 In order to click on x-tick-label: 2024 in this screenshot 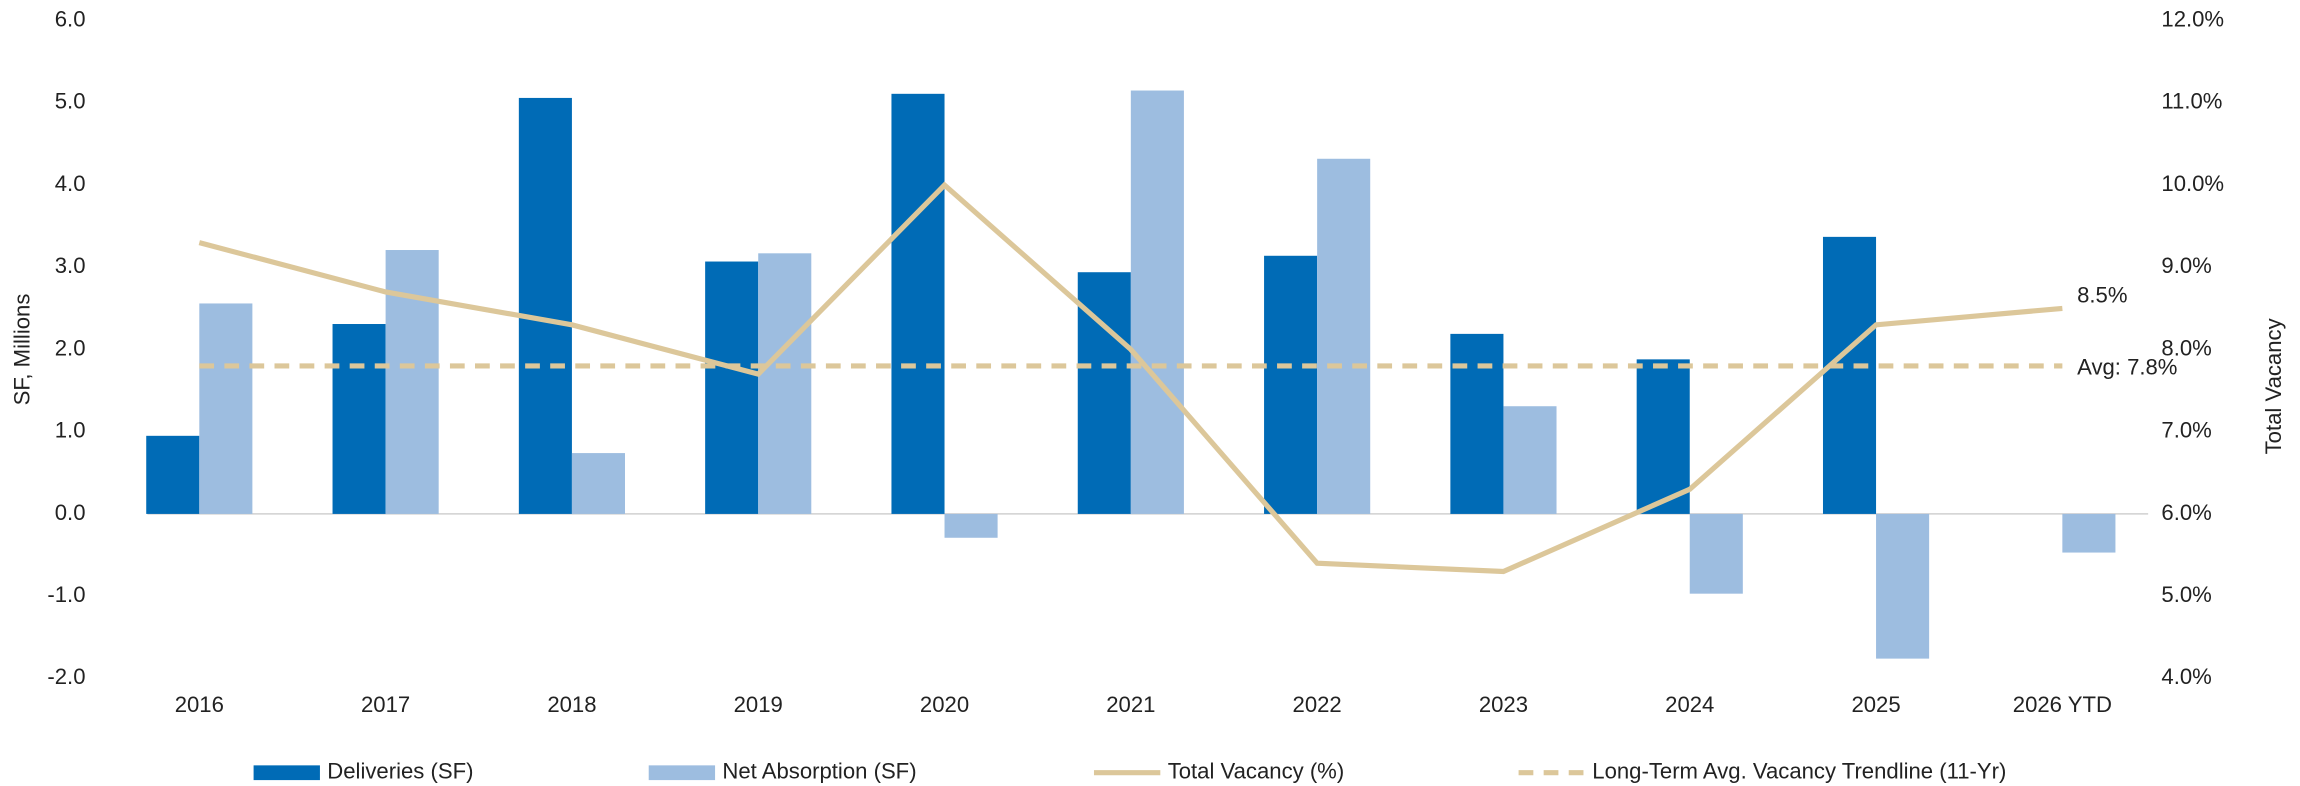, I will do `click(1689, 704)`.